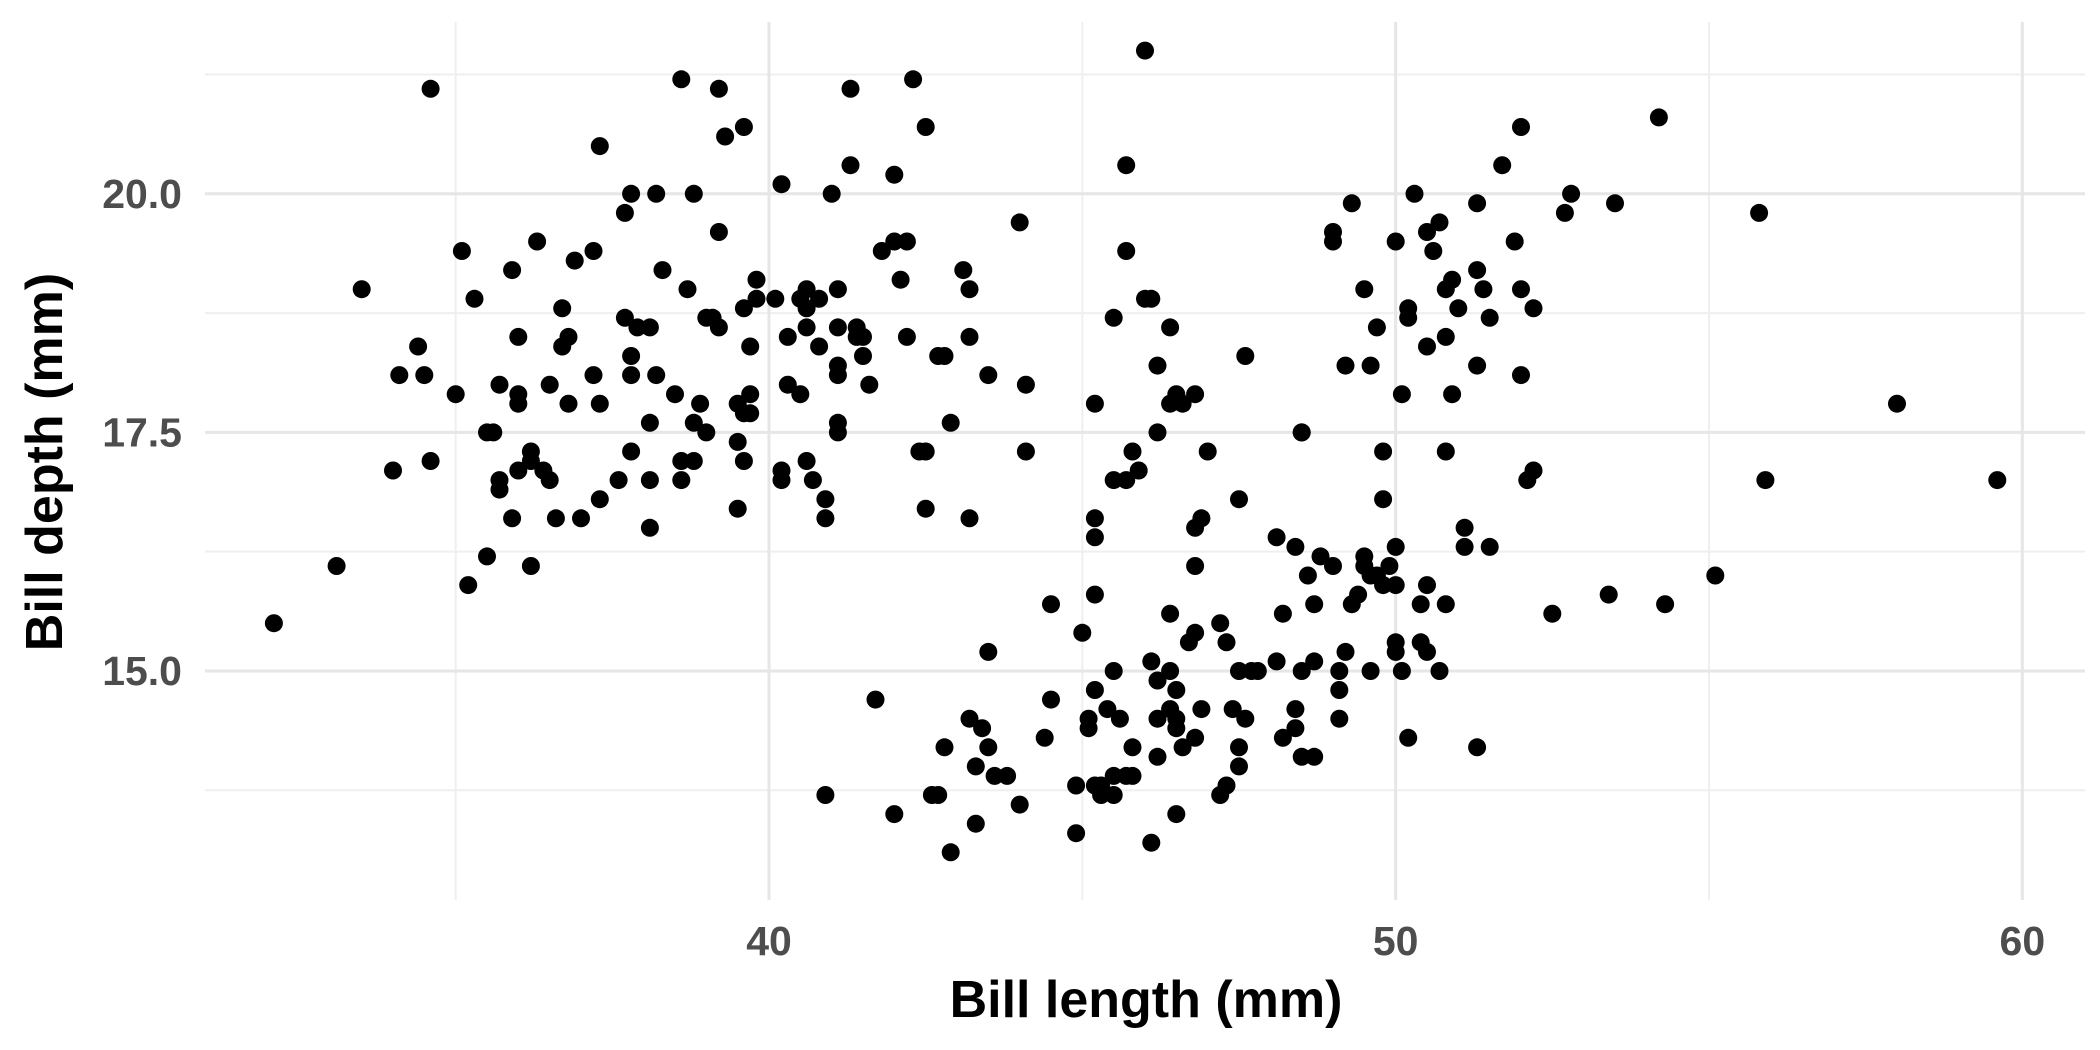  I want to click on y-tick-label: 17.5, so click(142, 432).